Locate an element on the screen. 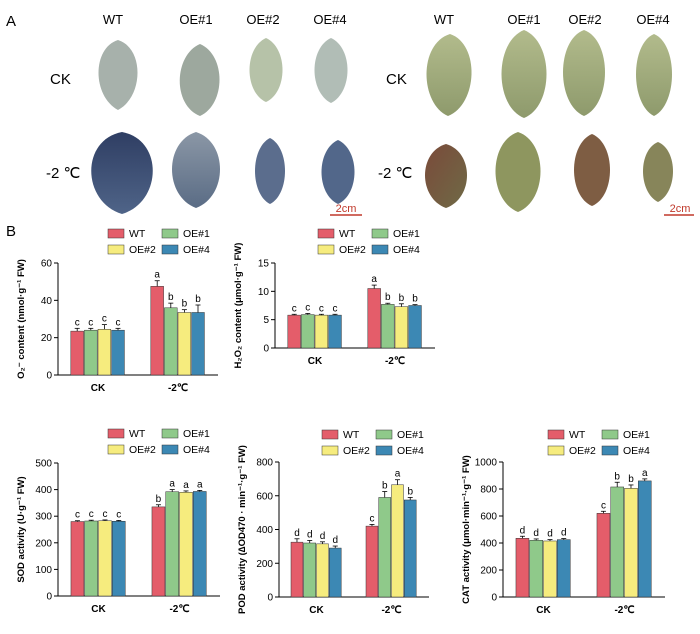  photo2-col-oe1: OE#1 is located at coordinates (523, 19).